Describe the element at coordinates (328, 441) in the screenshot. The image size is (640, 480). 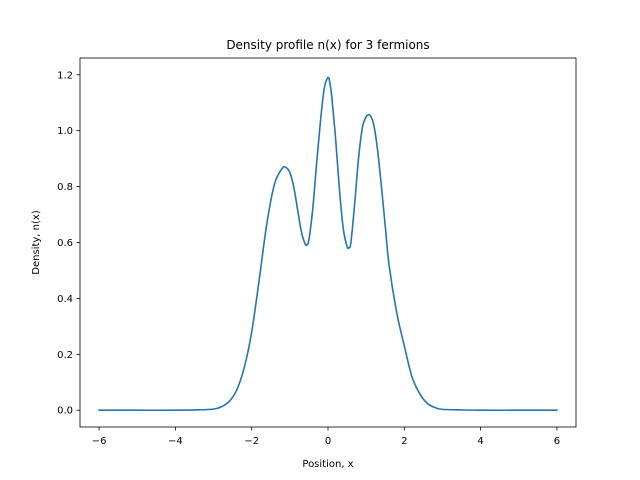
I see `x-tick-label: 0` at that location.